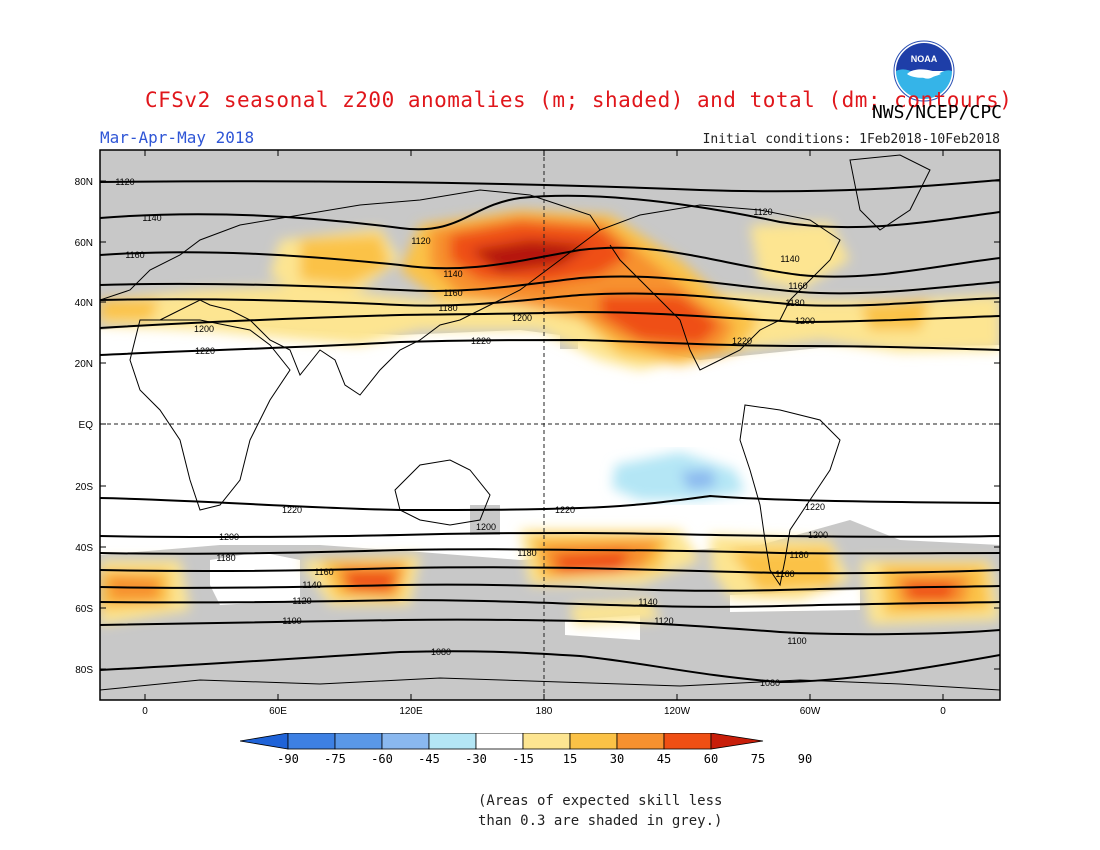  Describe the element at coordinates (737, 741) in the screenshot. I see `colorbar-right-arrow` at that location.